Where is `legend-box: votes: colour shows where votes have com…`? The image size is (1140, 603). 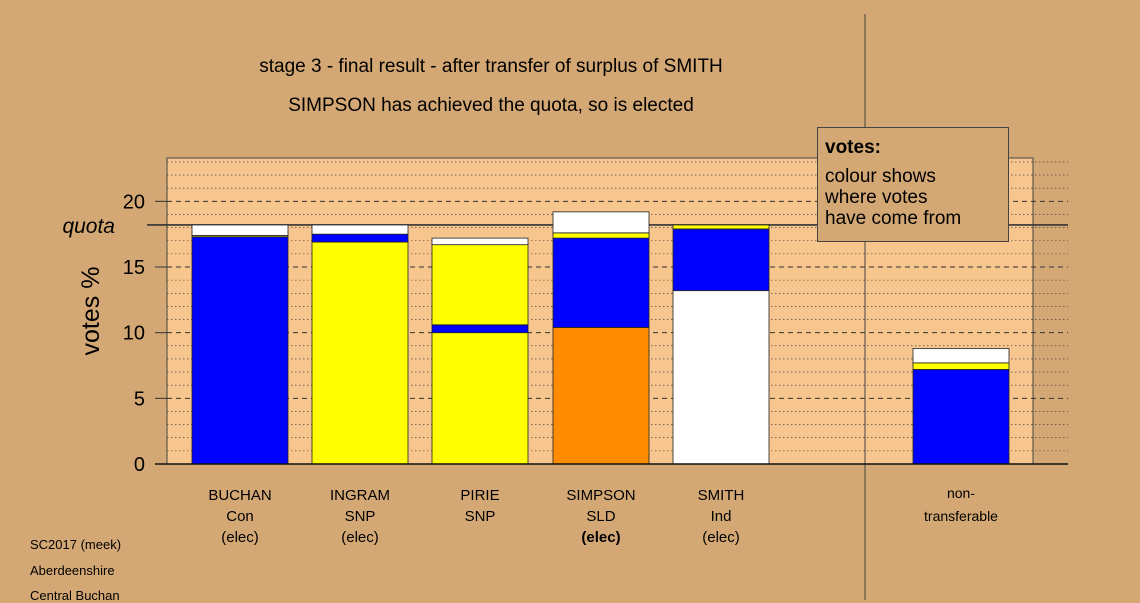
legend-box: votes: colour shows where votes have com… is located at coordinates (913, 184).